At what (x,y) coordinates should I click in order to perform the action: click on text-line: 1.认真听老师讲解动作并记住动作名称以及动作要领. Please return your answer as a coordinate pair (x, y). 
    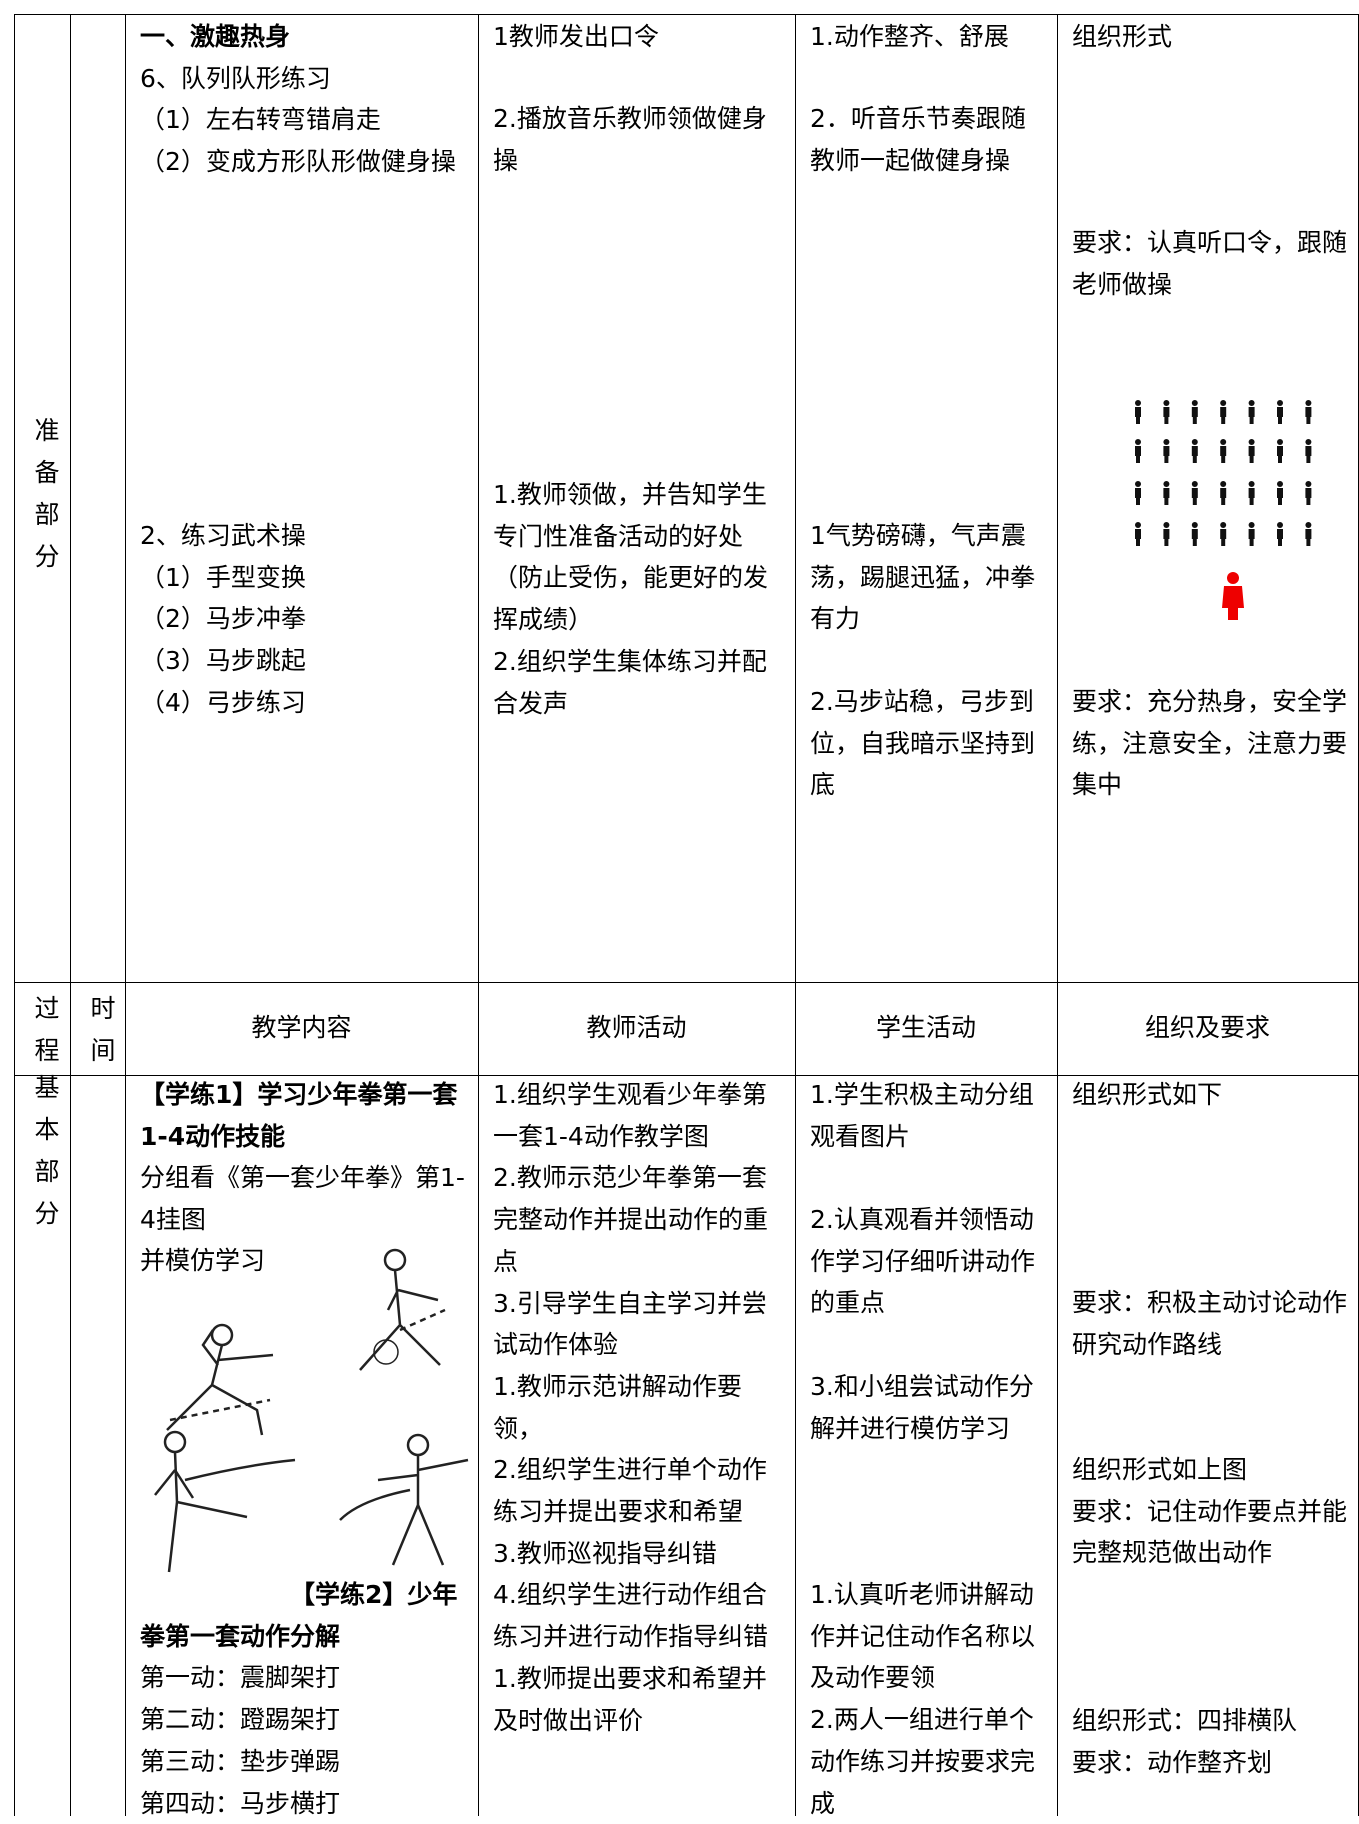
    Looking at the image, I should click on (923, 1636).